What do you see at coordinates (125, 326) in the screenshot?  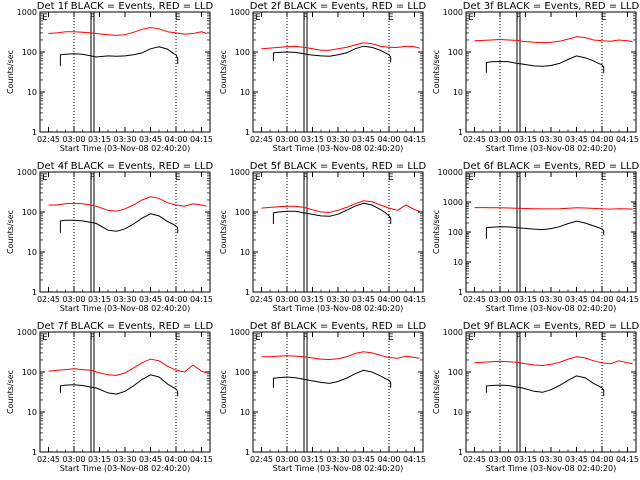 I see `panel-title: Det 7f BLACK = Events, RED = LLD` at bounding box center [125, 326].